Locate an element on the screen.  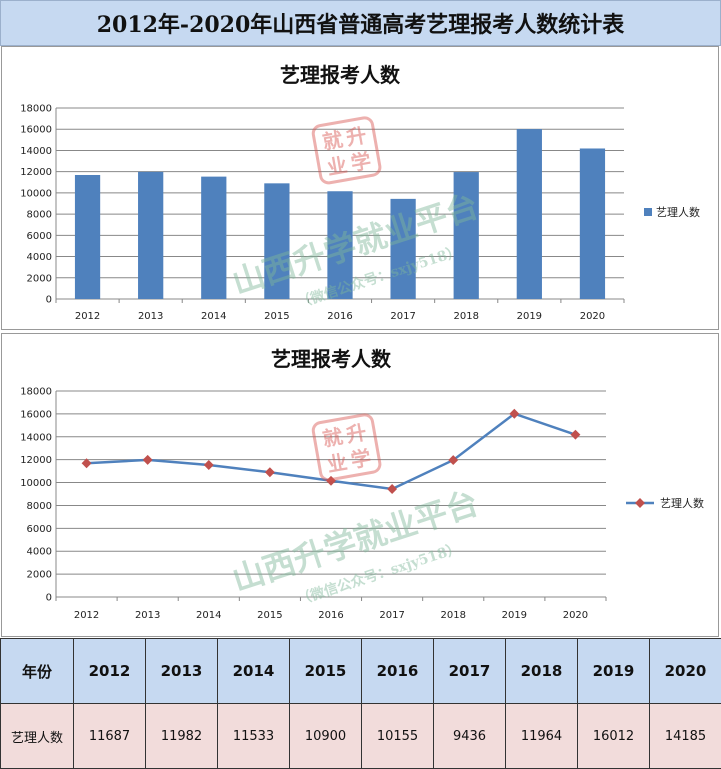
table-header-year: 2017 is located at coordinates (470, 671).